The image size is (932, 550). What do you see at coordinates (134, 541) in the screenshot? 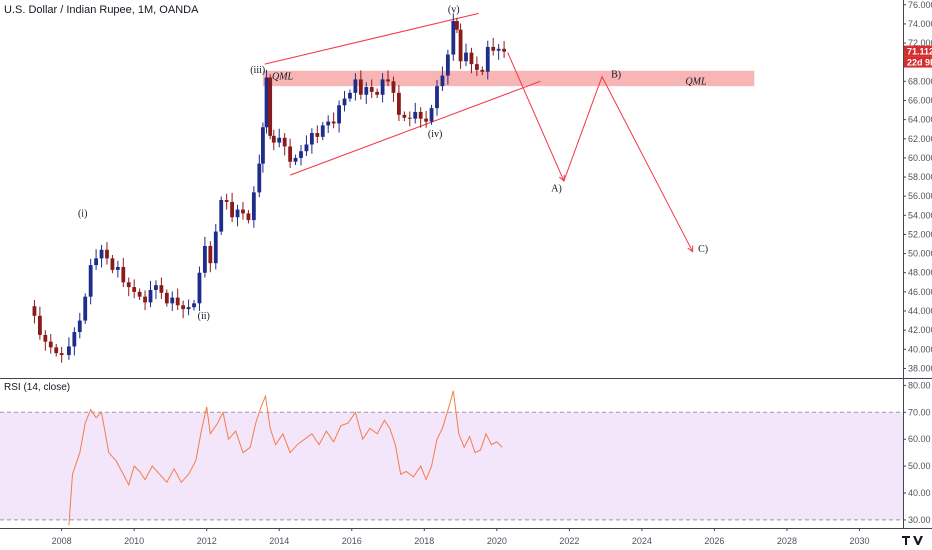
I see `time-tick-label: 2010` at bounding box center [134, 541].